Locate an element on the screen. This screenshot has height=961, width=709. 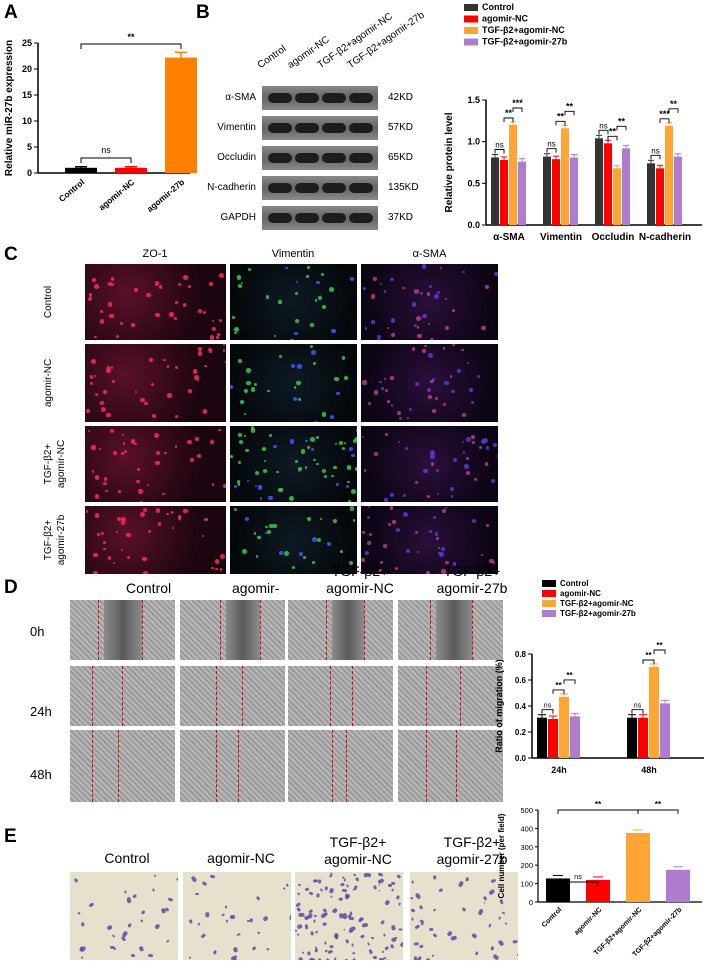
x-tick-label: Occludin is located at coordinates (613, 237).